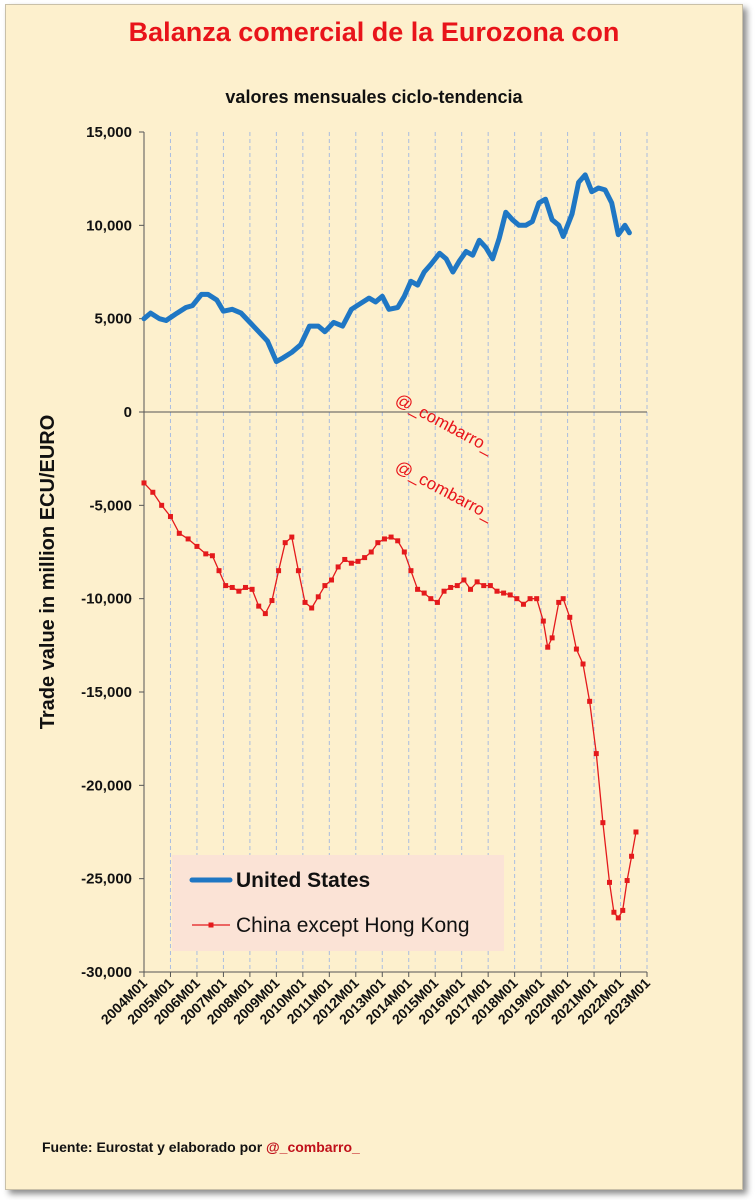 This screenshot has width=756, height=1200. What do you see at coordinates (106, 972) in the screenshot?
I see `y-tick-label: -30,000` at bounding box center [106, 972].